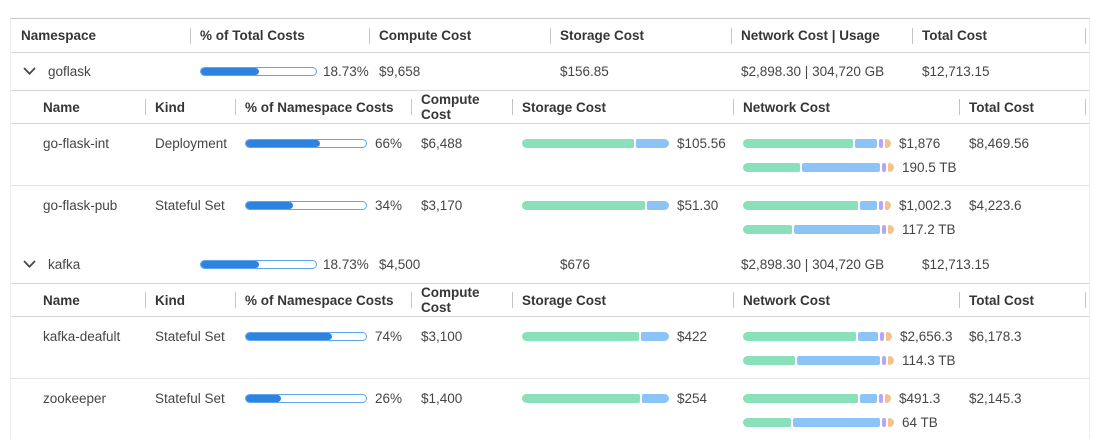  What do you see at coordinates (323, 398) in the screenshot?
I see `pct-namespace-costs-cell: 26%` at bounding box center [323, 398].